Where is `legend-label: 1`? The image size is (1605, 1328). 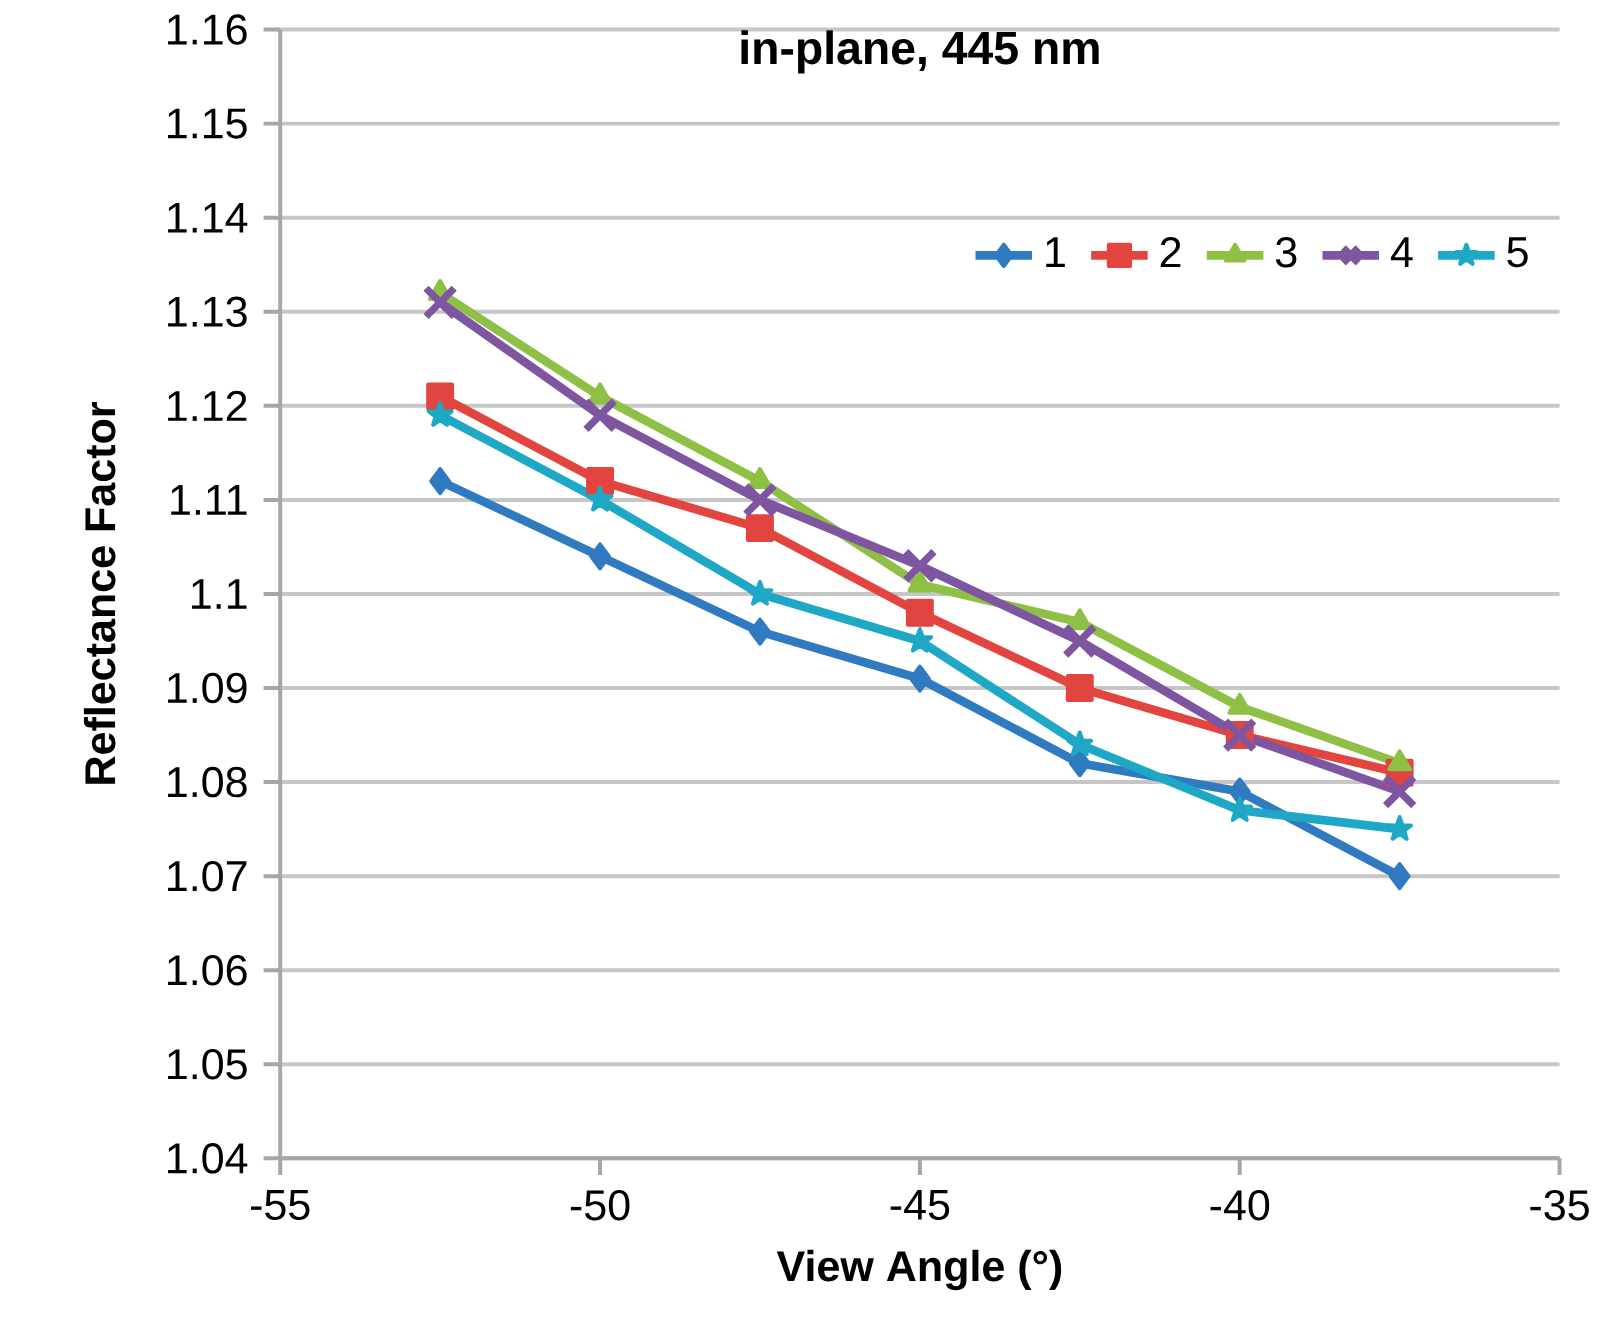
legend-label: 1 is located at coordinates (1055, 252).